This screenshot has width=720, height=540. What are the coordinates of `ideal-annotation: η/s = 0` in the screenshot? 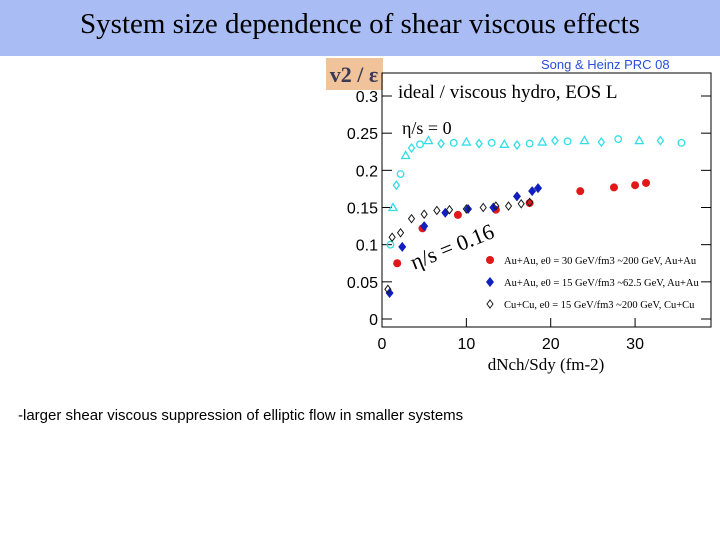 It's located at (427, 128).